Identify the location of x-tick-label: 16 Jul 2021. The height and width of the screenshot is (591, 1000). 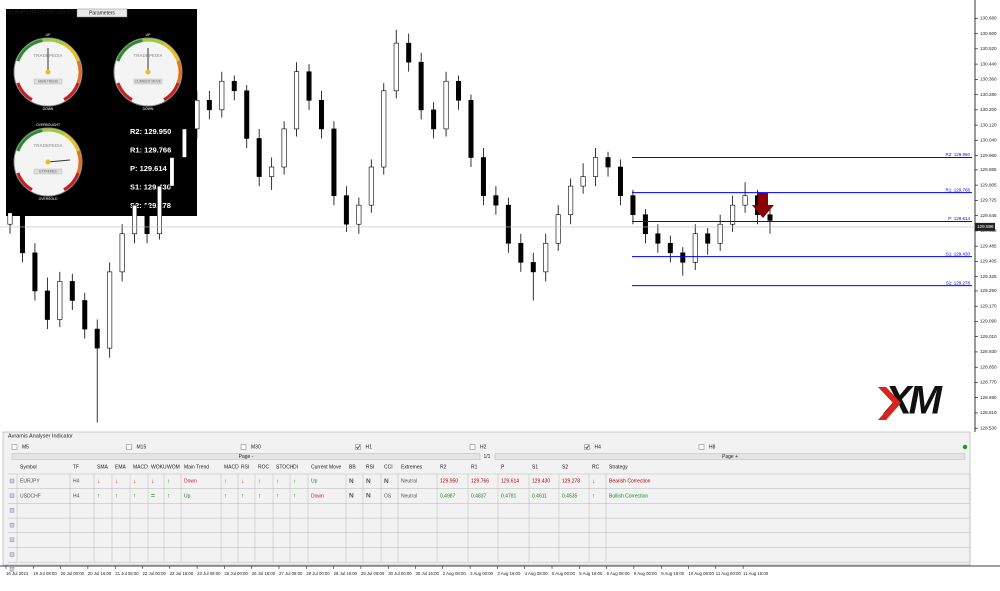
(17, 573).